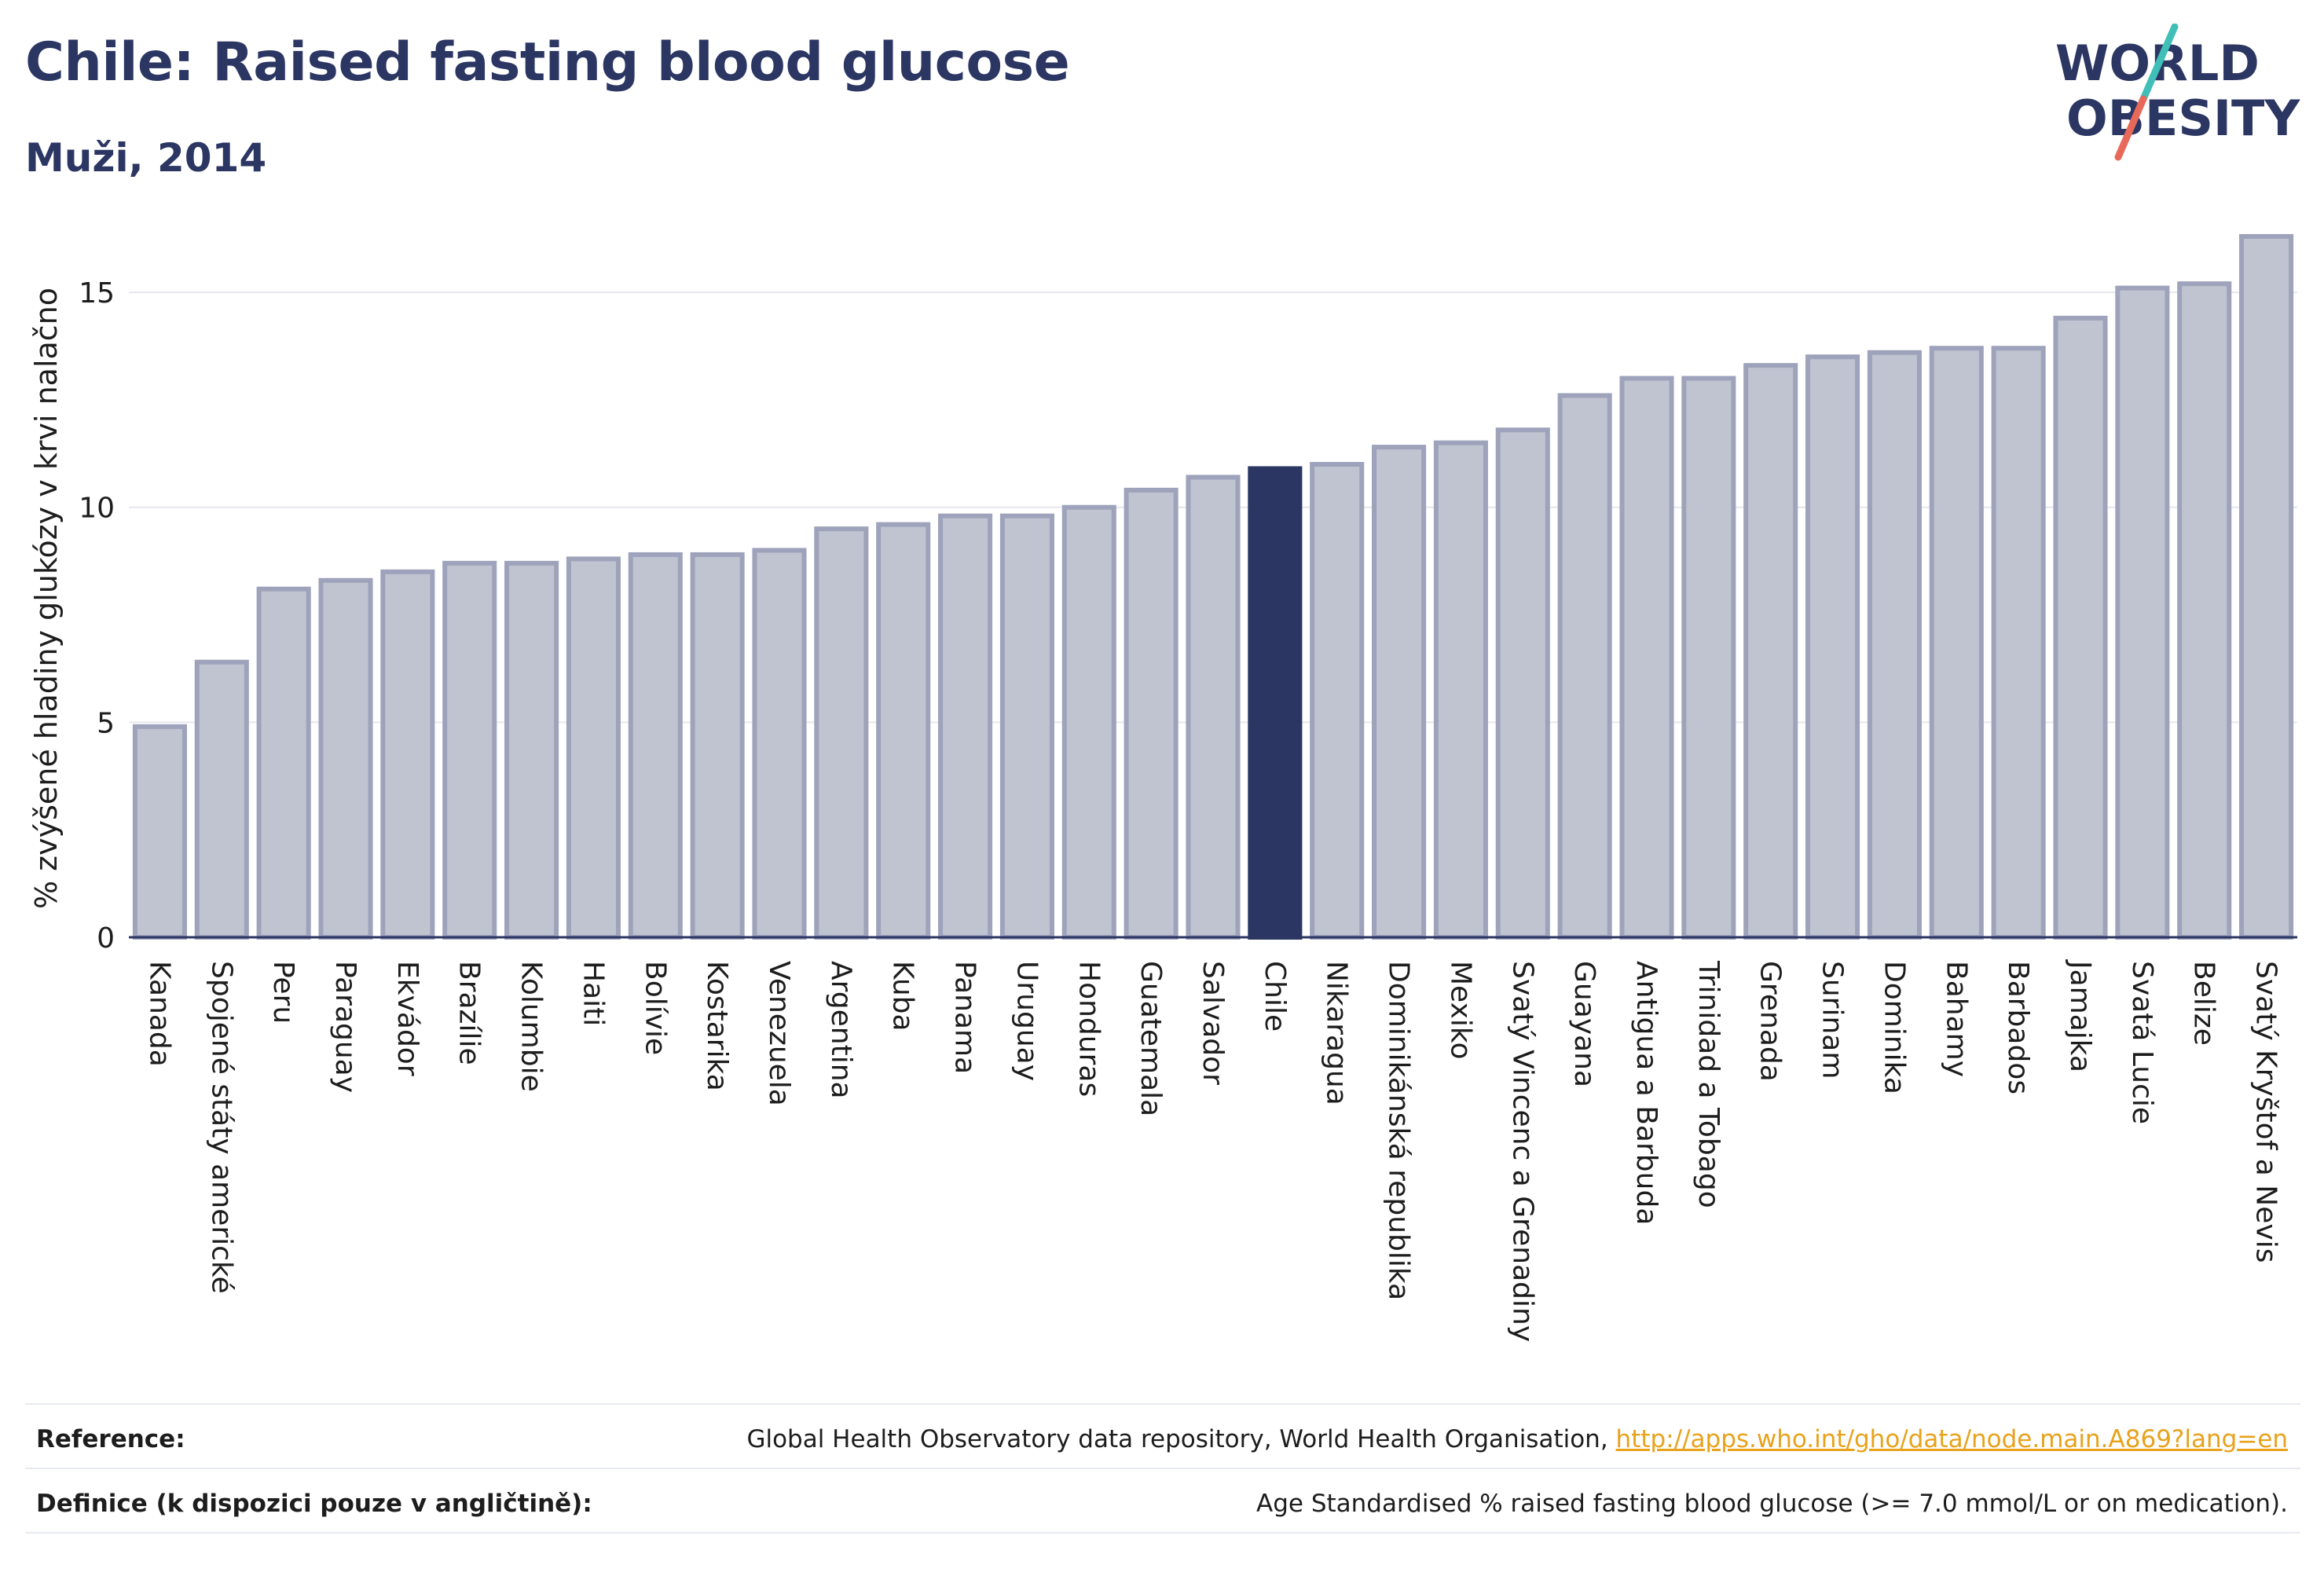 The image size is (2324, 1576). I want to click on x-tick-label: Bahamy, so click(1956, 1019).